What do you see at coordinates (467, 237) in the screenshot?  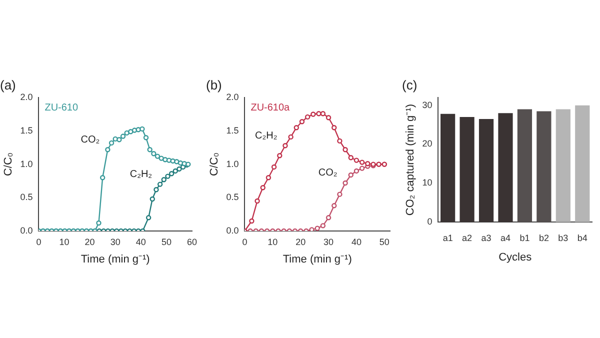 I see `x-tick-label: a2` at bounding box center [467, 237].